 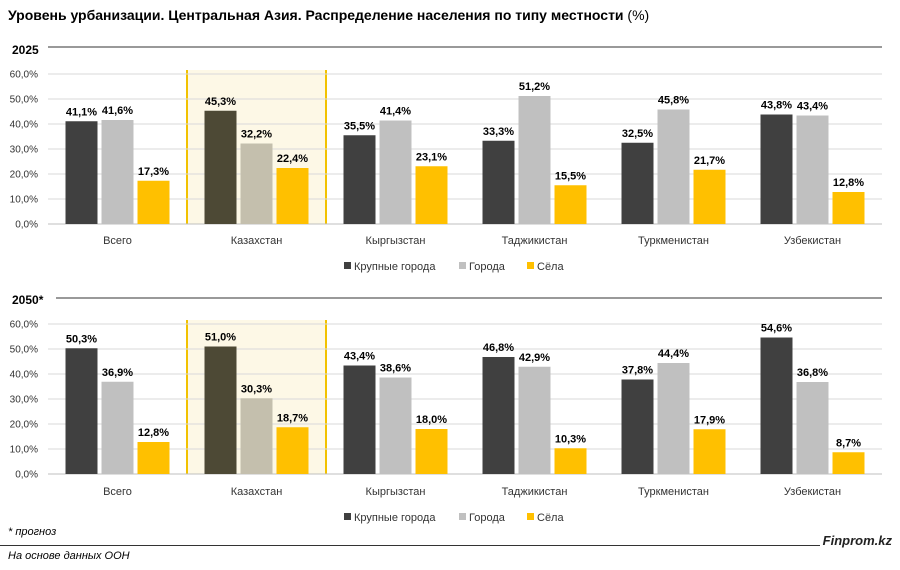 What do you see at coordinates (570, 439) in the screenshot?
I see `data-label: 10,3%` at bounding box center [570, 439].